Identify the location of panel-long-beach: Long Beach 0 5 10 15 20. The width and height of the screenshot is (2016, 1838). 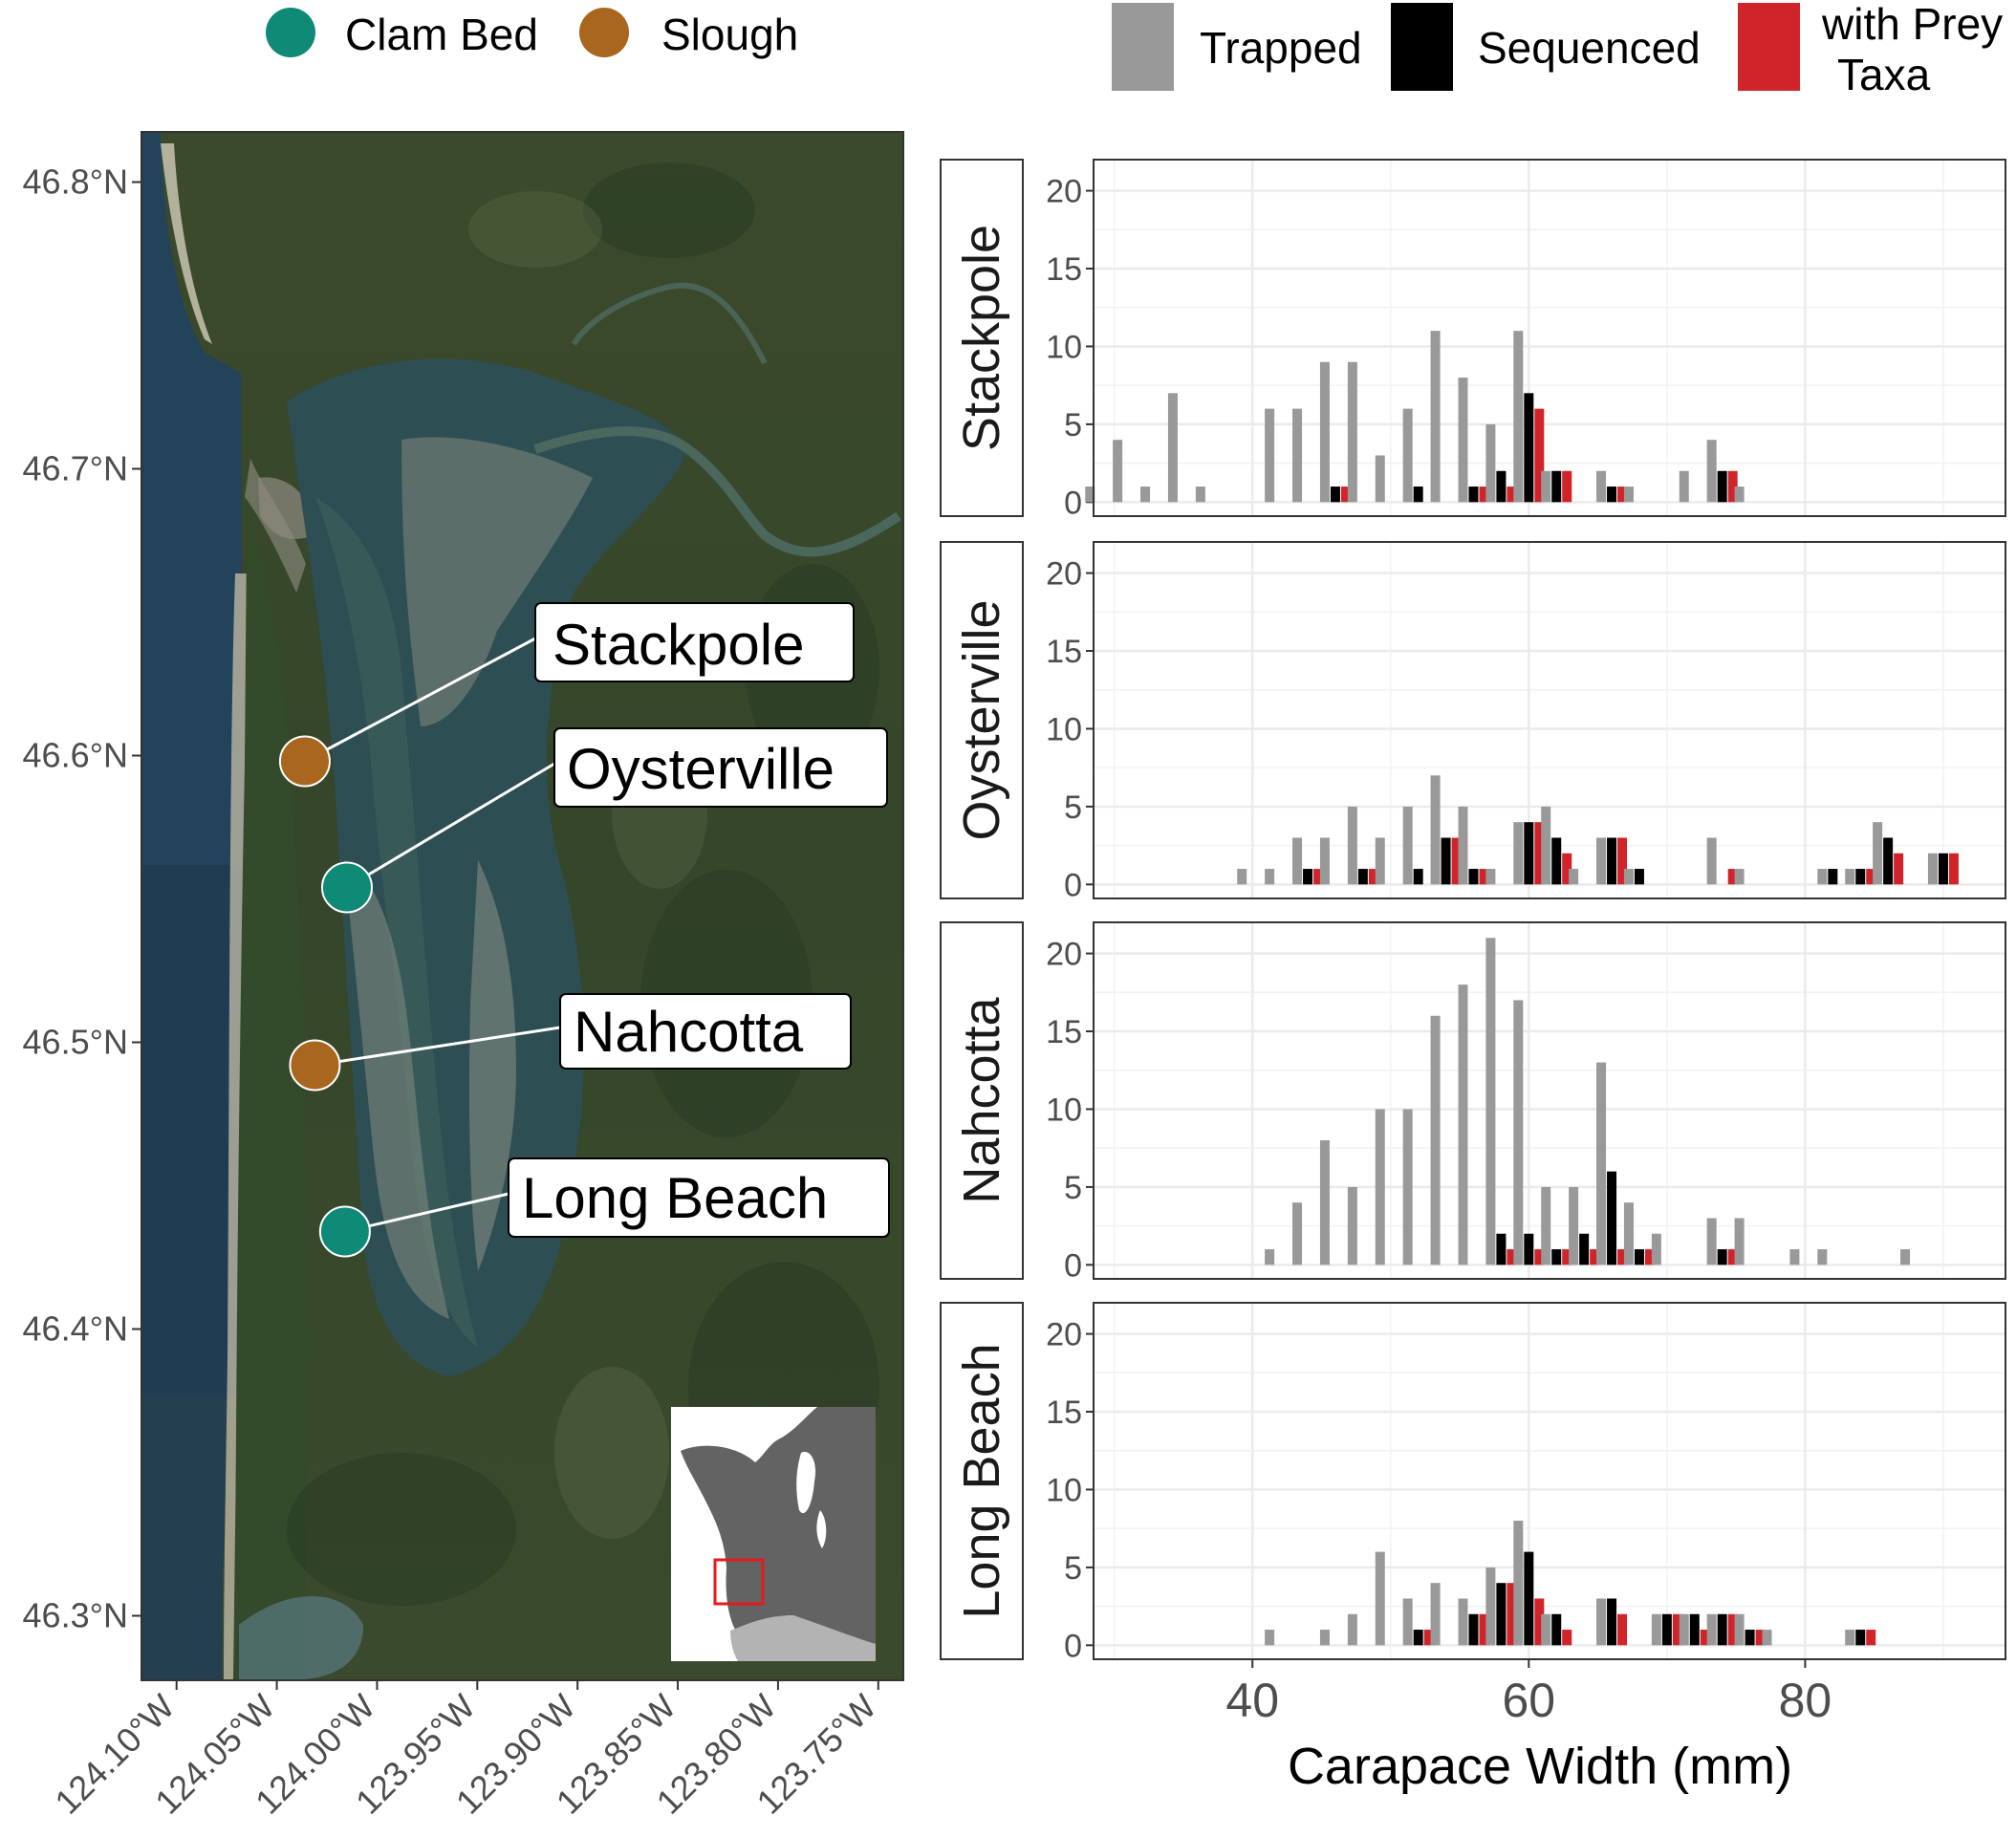
(1473, 1483).